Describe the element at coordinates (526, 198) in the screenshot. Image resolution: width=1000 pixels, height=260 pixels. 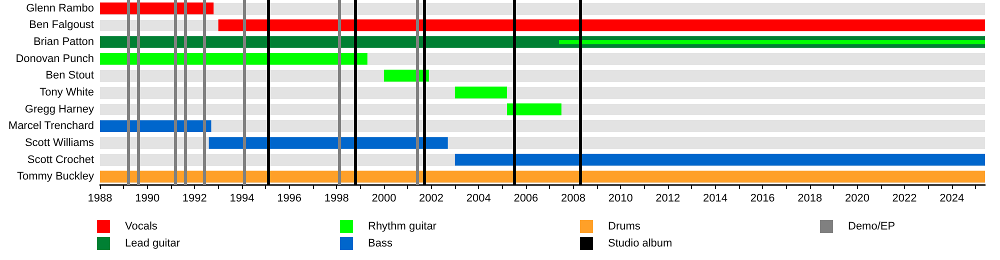
I see `x-tick-label: 2006` at that location.